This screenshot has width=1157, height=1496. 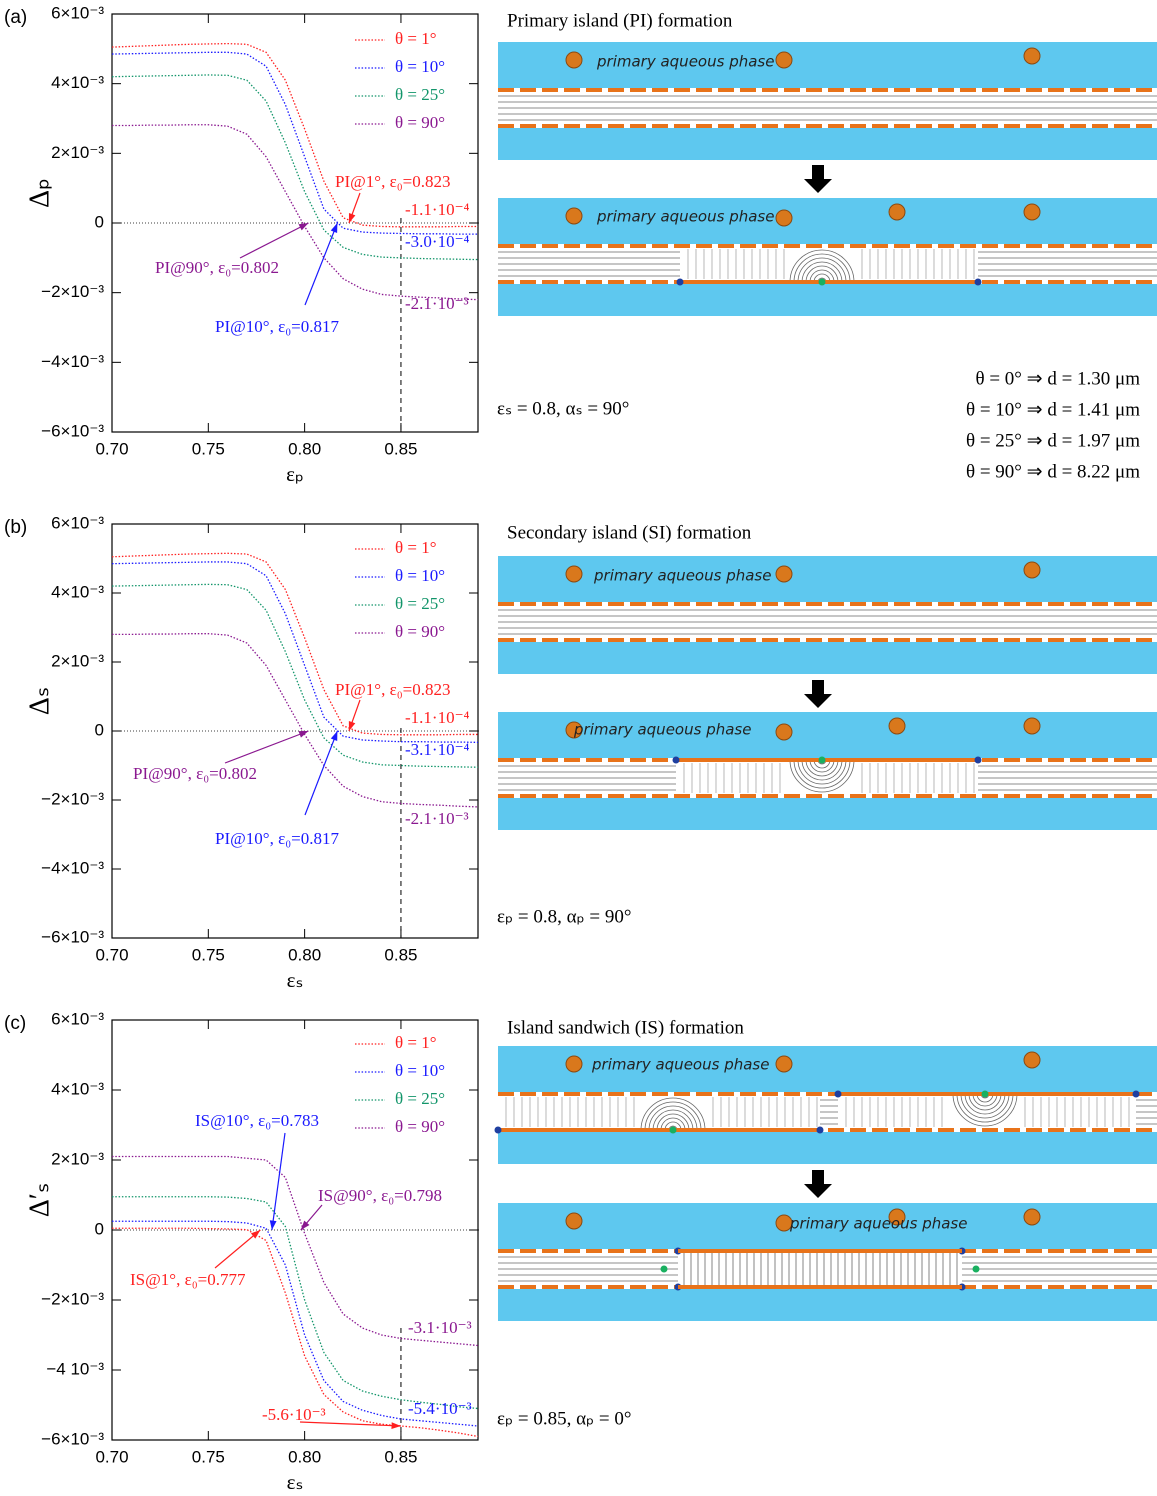 What do you see at coordinates (437, 209) in the screenshot?
I see `annotation: -1.1·10⁻⁴` at bounding box center [437, 209].